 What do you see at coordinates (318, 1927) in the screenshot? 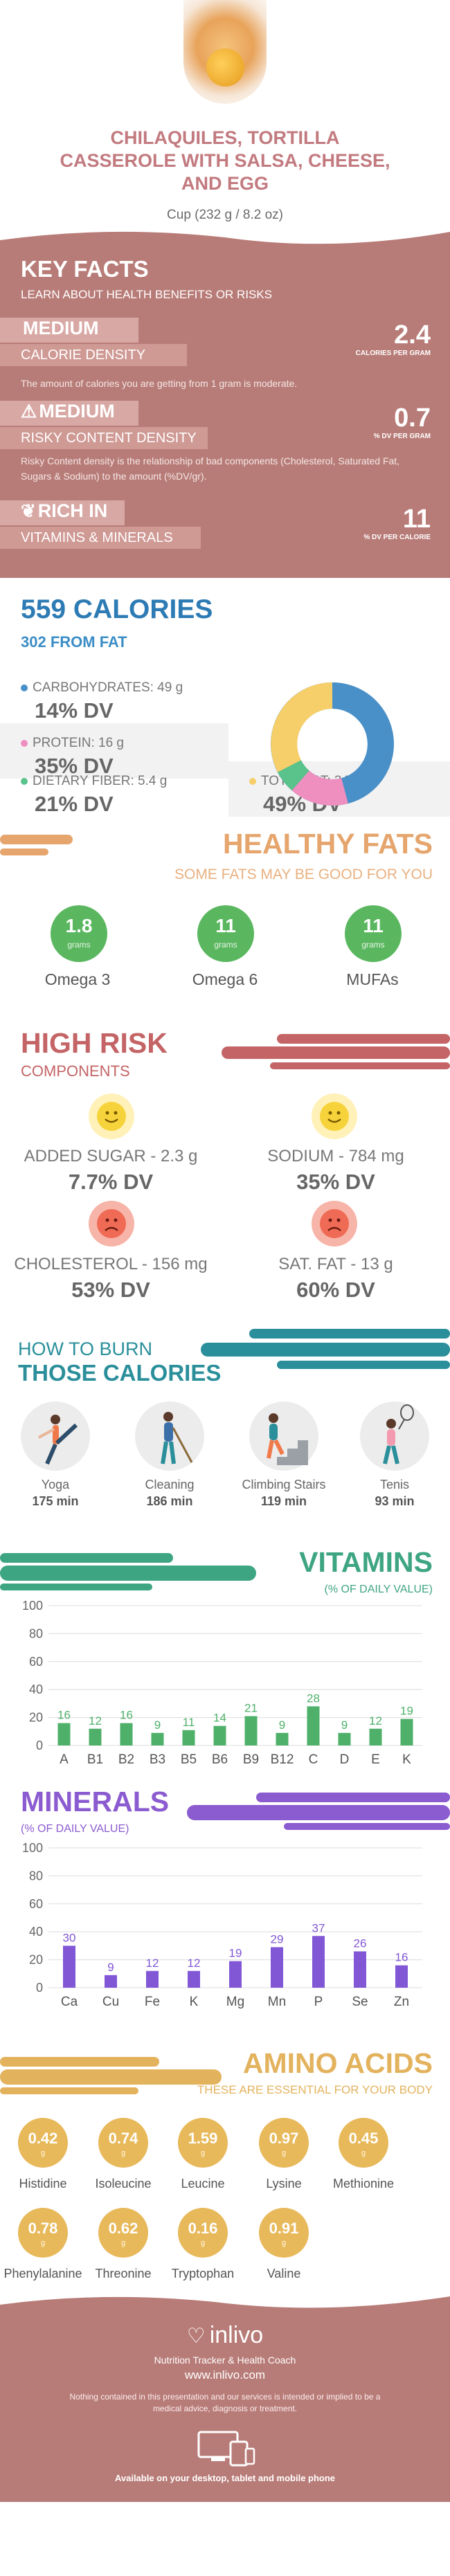
I see `bar-value-label: 37` at bounding box center [318, 1927].